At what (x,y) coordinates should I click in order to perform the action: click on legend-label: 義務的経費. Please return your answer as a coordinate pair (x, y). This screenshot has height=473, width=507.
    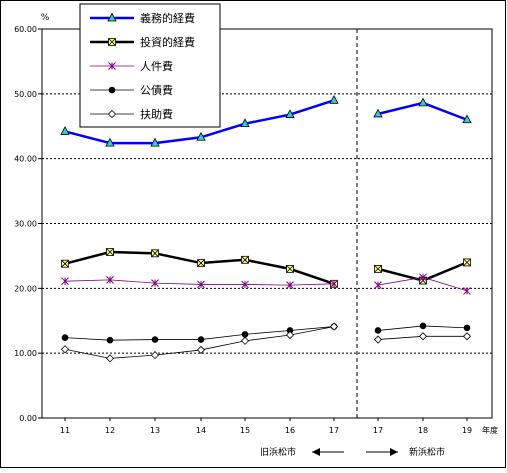
    Looking at the image, I should click on (167, 18).